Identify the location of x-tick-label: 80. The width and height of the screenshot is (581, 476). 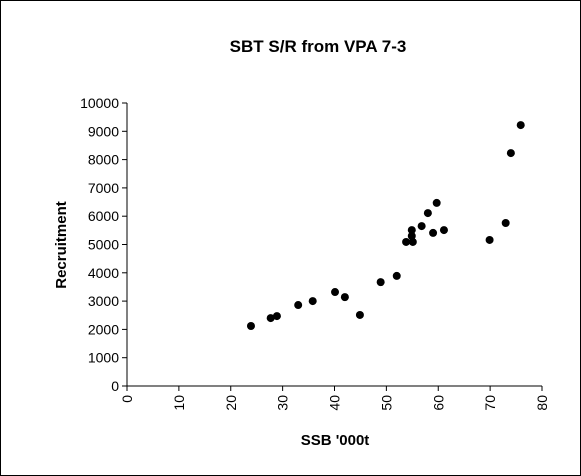
(542, 403).